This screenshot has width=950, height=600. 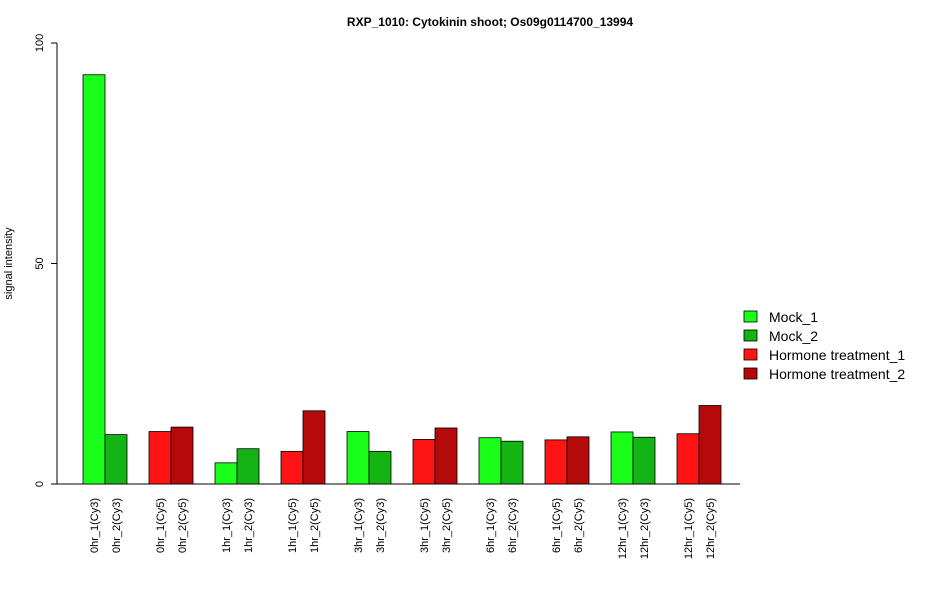 I want to click on legend-label: Hormone treatment_1, so click(x=837, y=355).